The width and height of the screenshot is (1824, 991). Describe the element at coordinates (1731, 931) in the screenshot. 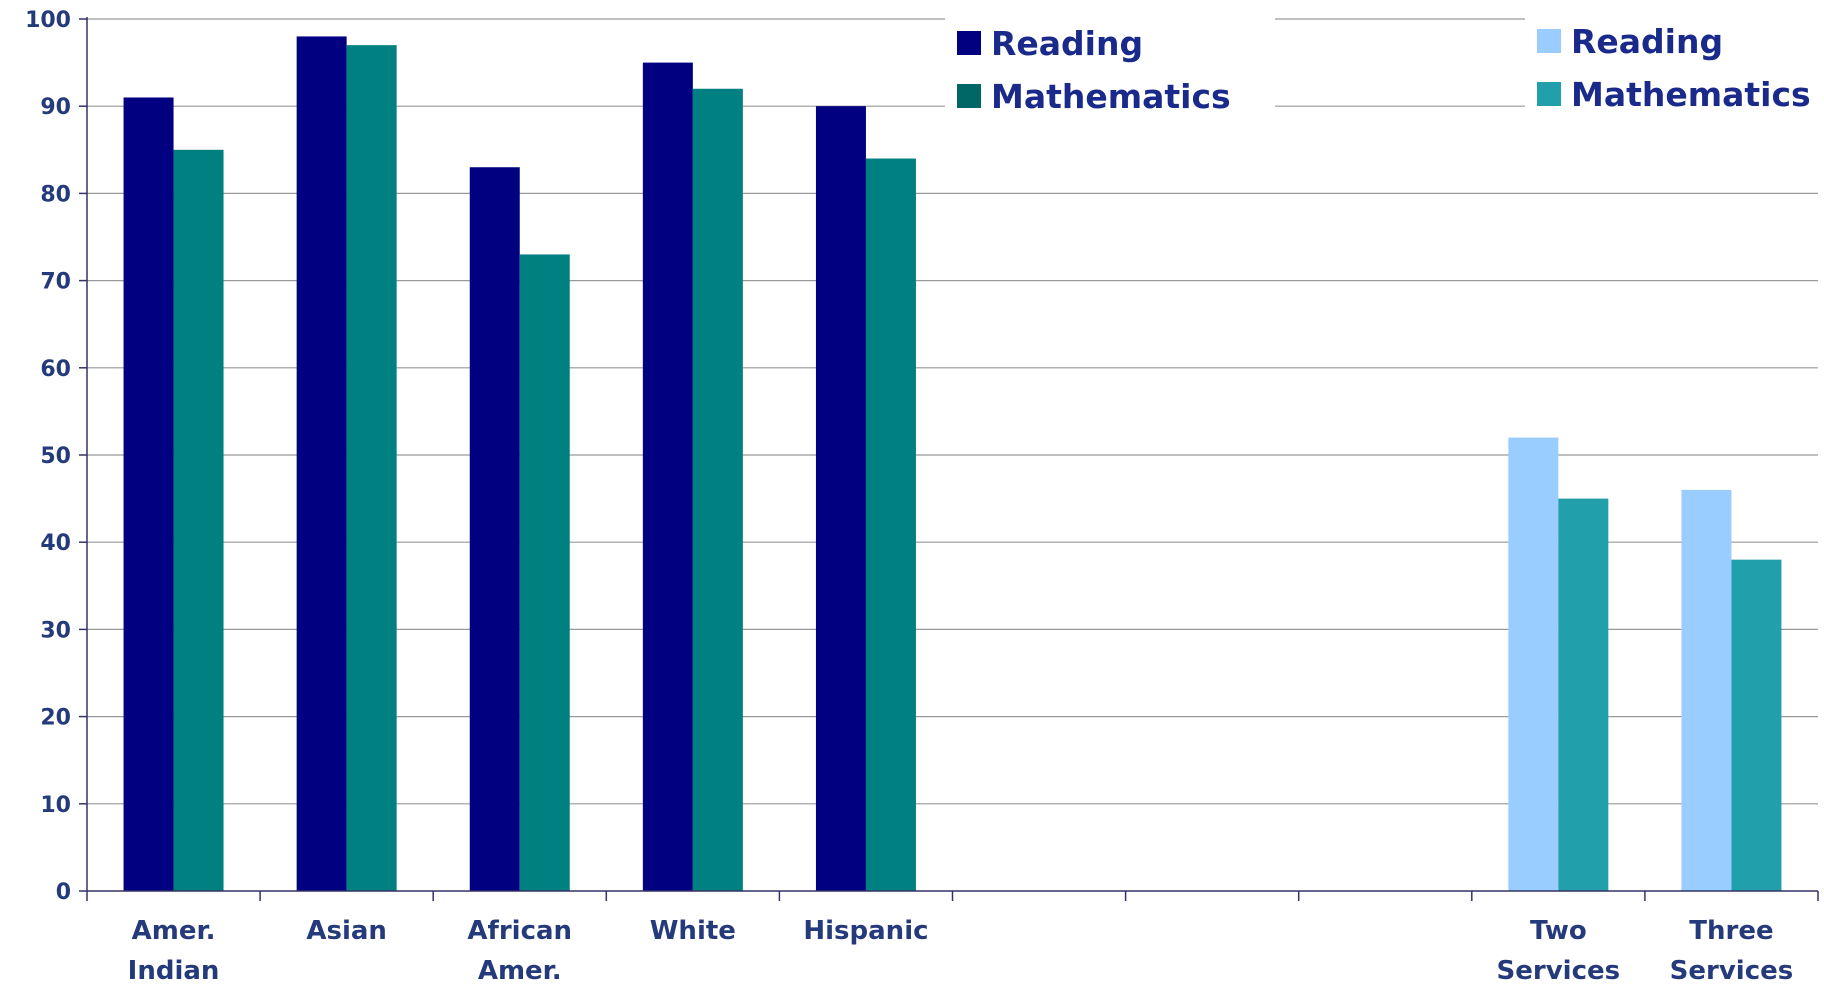

I see `x-category-label: Three` at that location.